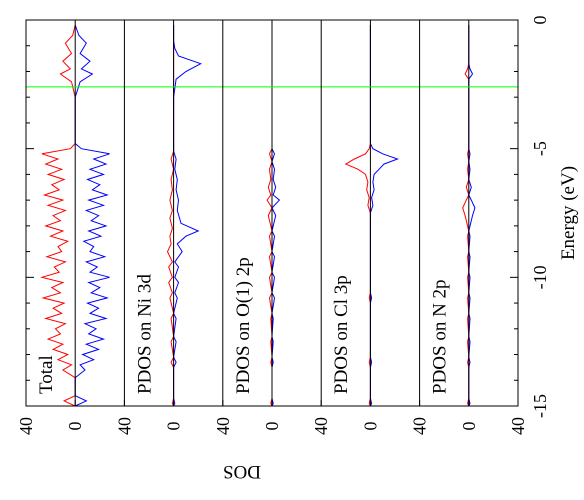 The height and width of the screenshot is (500, 584). I want to click on energy-tick-label: -10, so click(540, 277).